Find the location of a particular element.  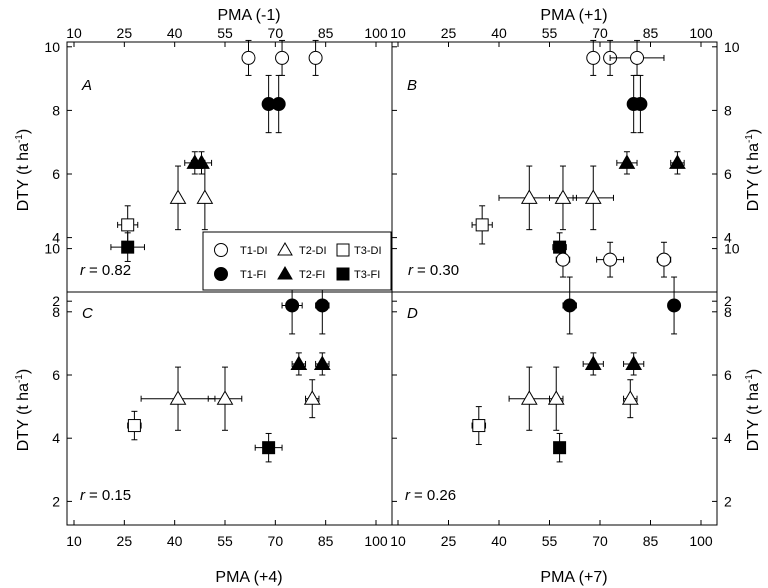

y-tick-label-right-r1-4: 10 is located at coordinates (732, 249).